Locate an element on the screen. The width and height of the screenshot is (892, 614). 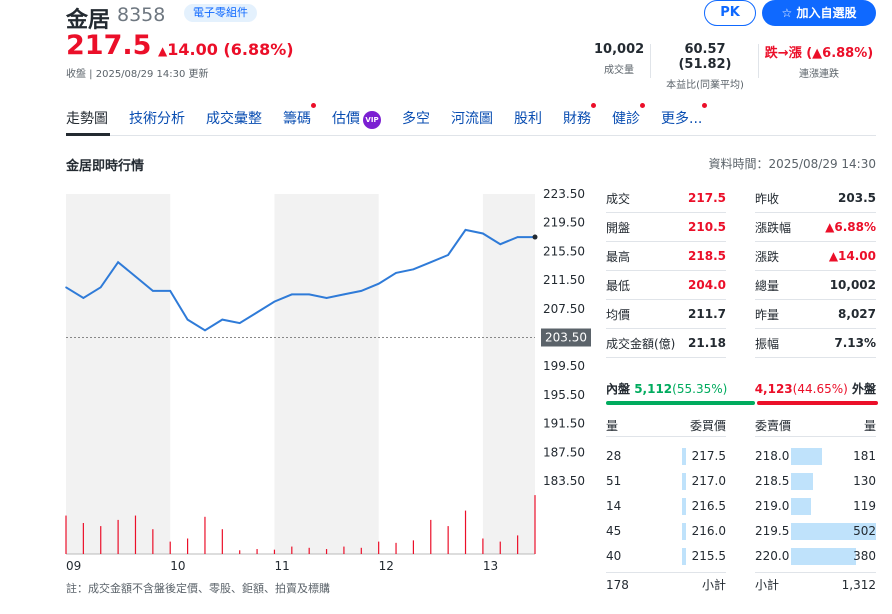
tab-9: 健診 is located at coordinates (628, 117).